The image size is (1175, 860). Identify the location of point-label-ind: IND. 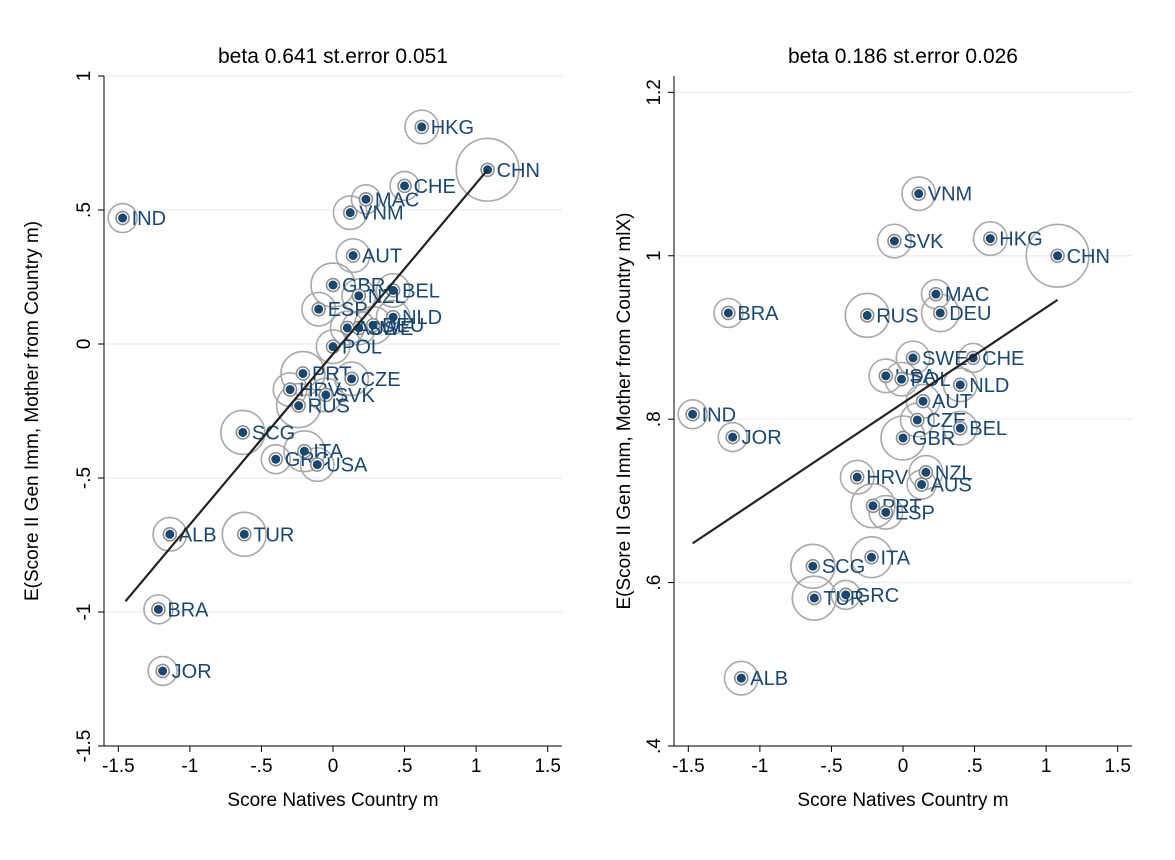
(719, 415).